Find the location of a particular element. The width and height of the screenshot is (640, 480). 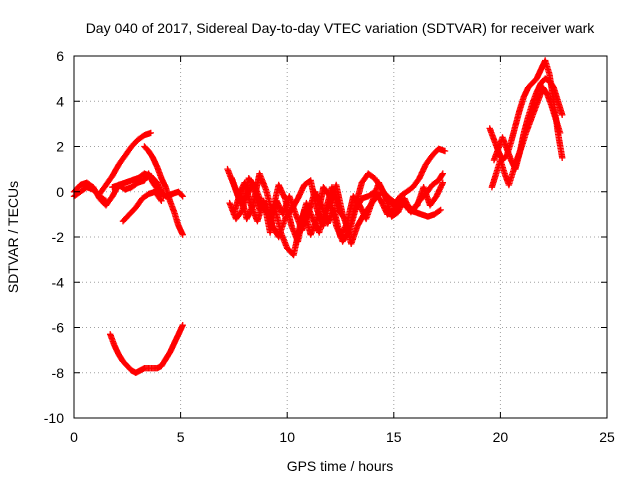

y-axis-label: SDTVAR / TECUs is located at coordinates (13, 237).